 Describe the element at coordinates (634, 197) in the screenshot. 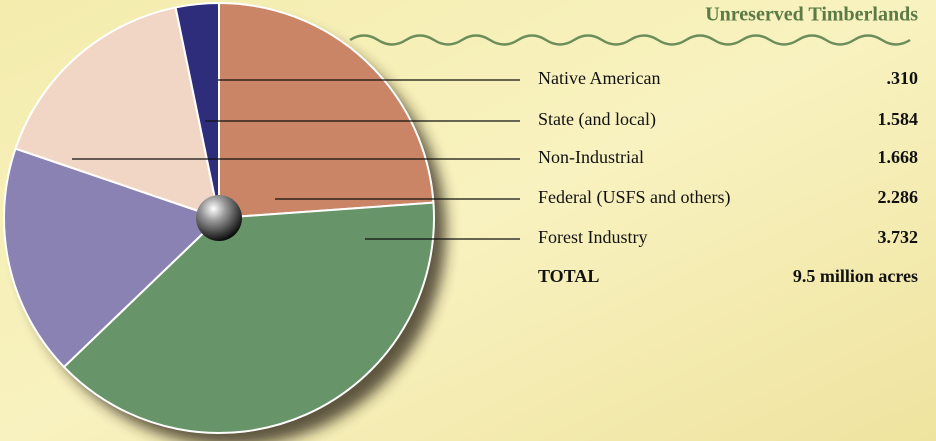

I see `legend-label: Federal (USFS and others)` at that location.